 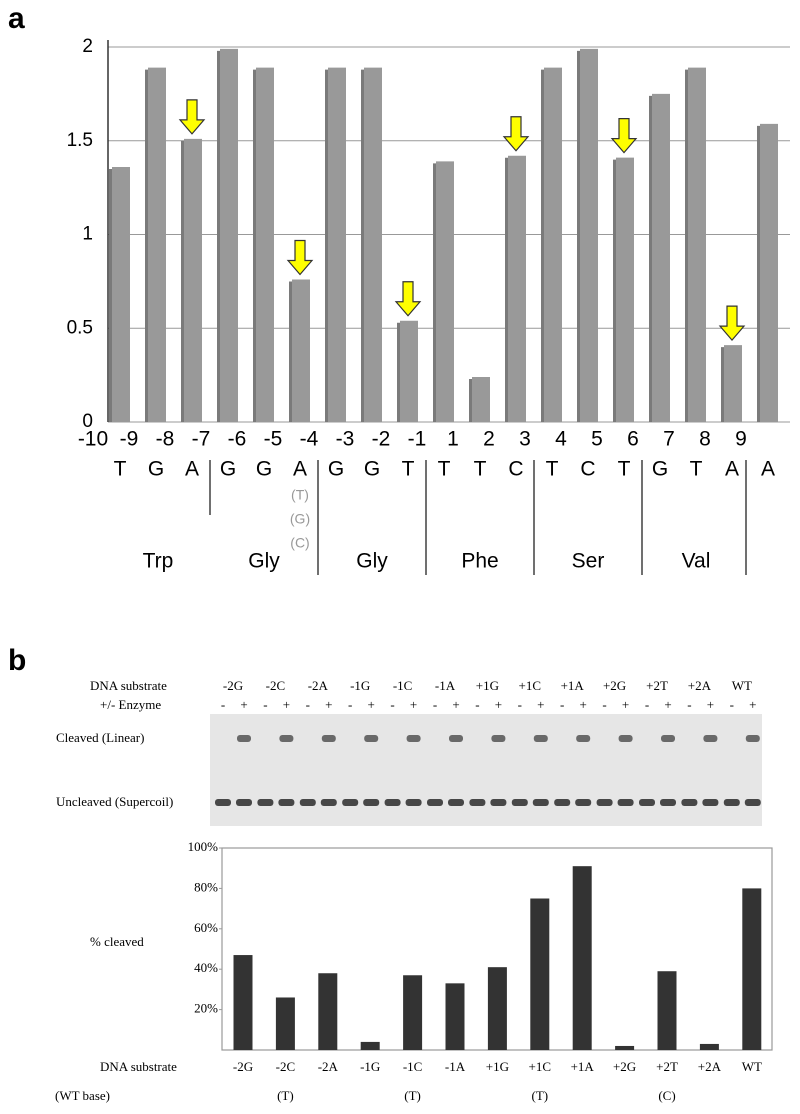 I want to click on gel-lane-label: +2G, so click(x=614, y=685).